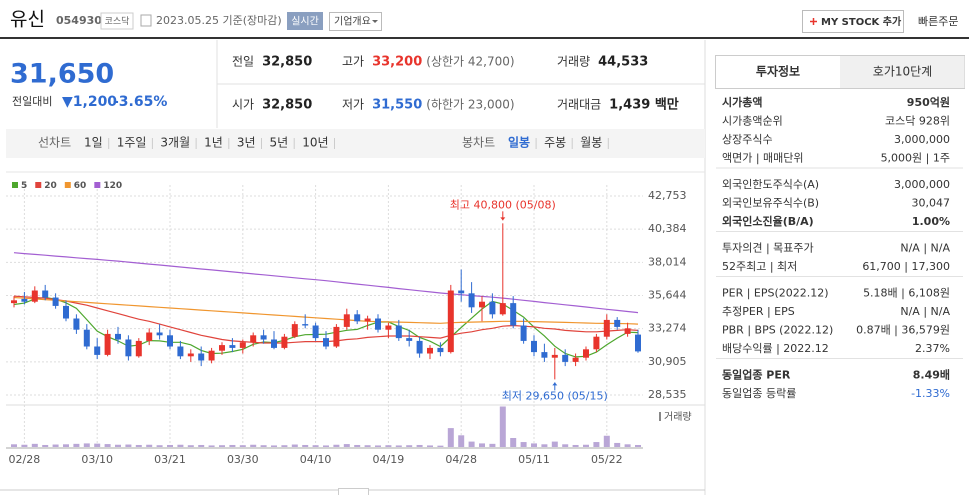  What do you see at coordinates (644, 105) in the screenshot?
I see `quote-value: 1,439 백만` at bounding box center [644, 105].